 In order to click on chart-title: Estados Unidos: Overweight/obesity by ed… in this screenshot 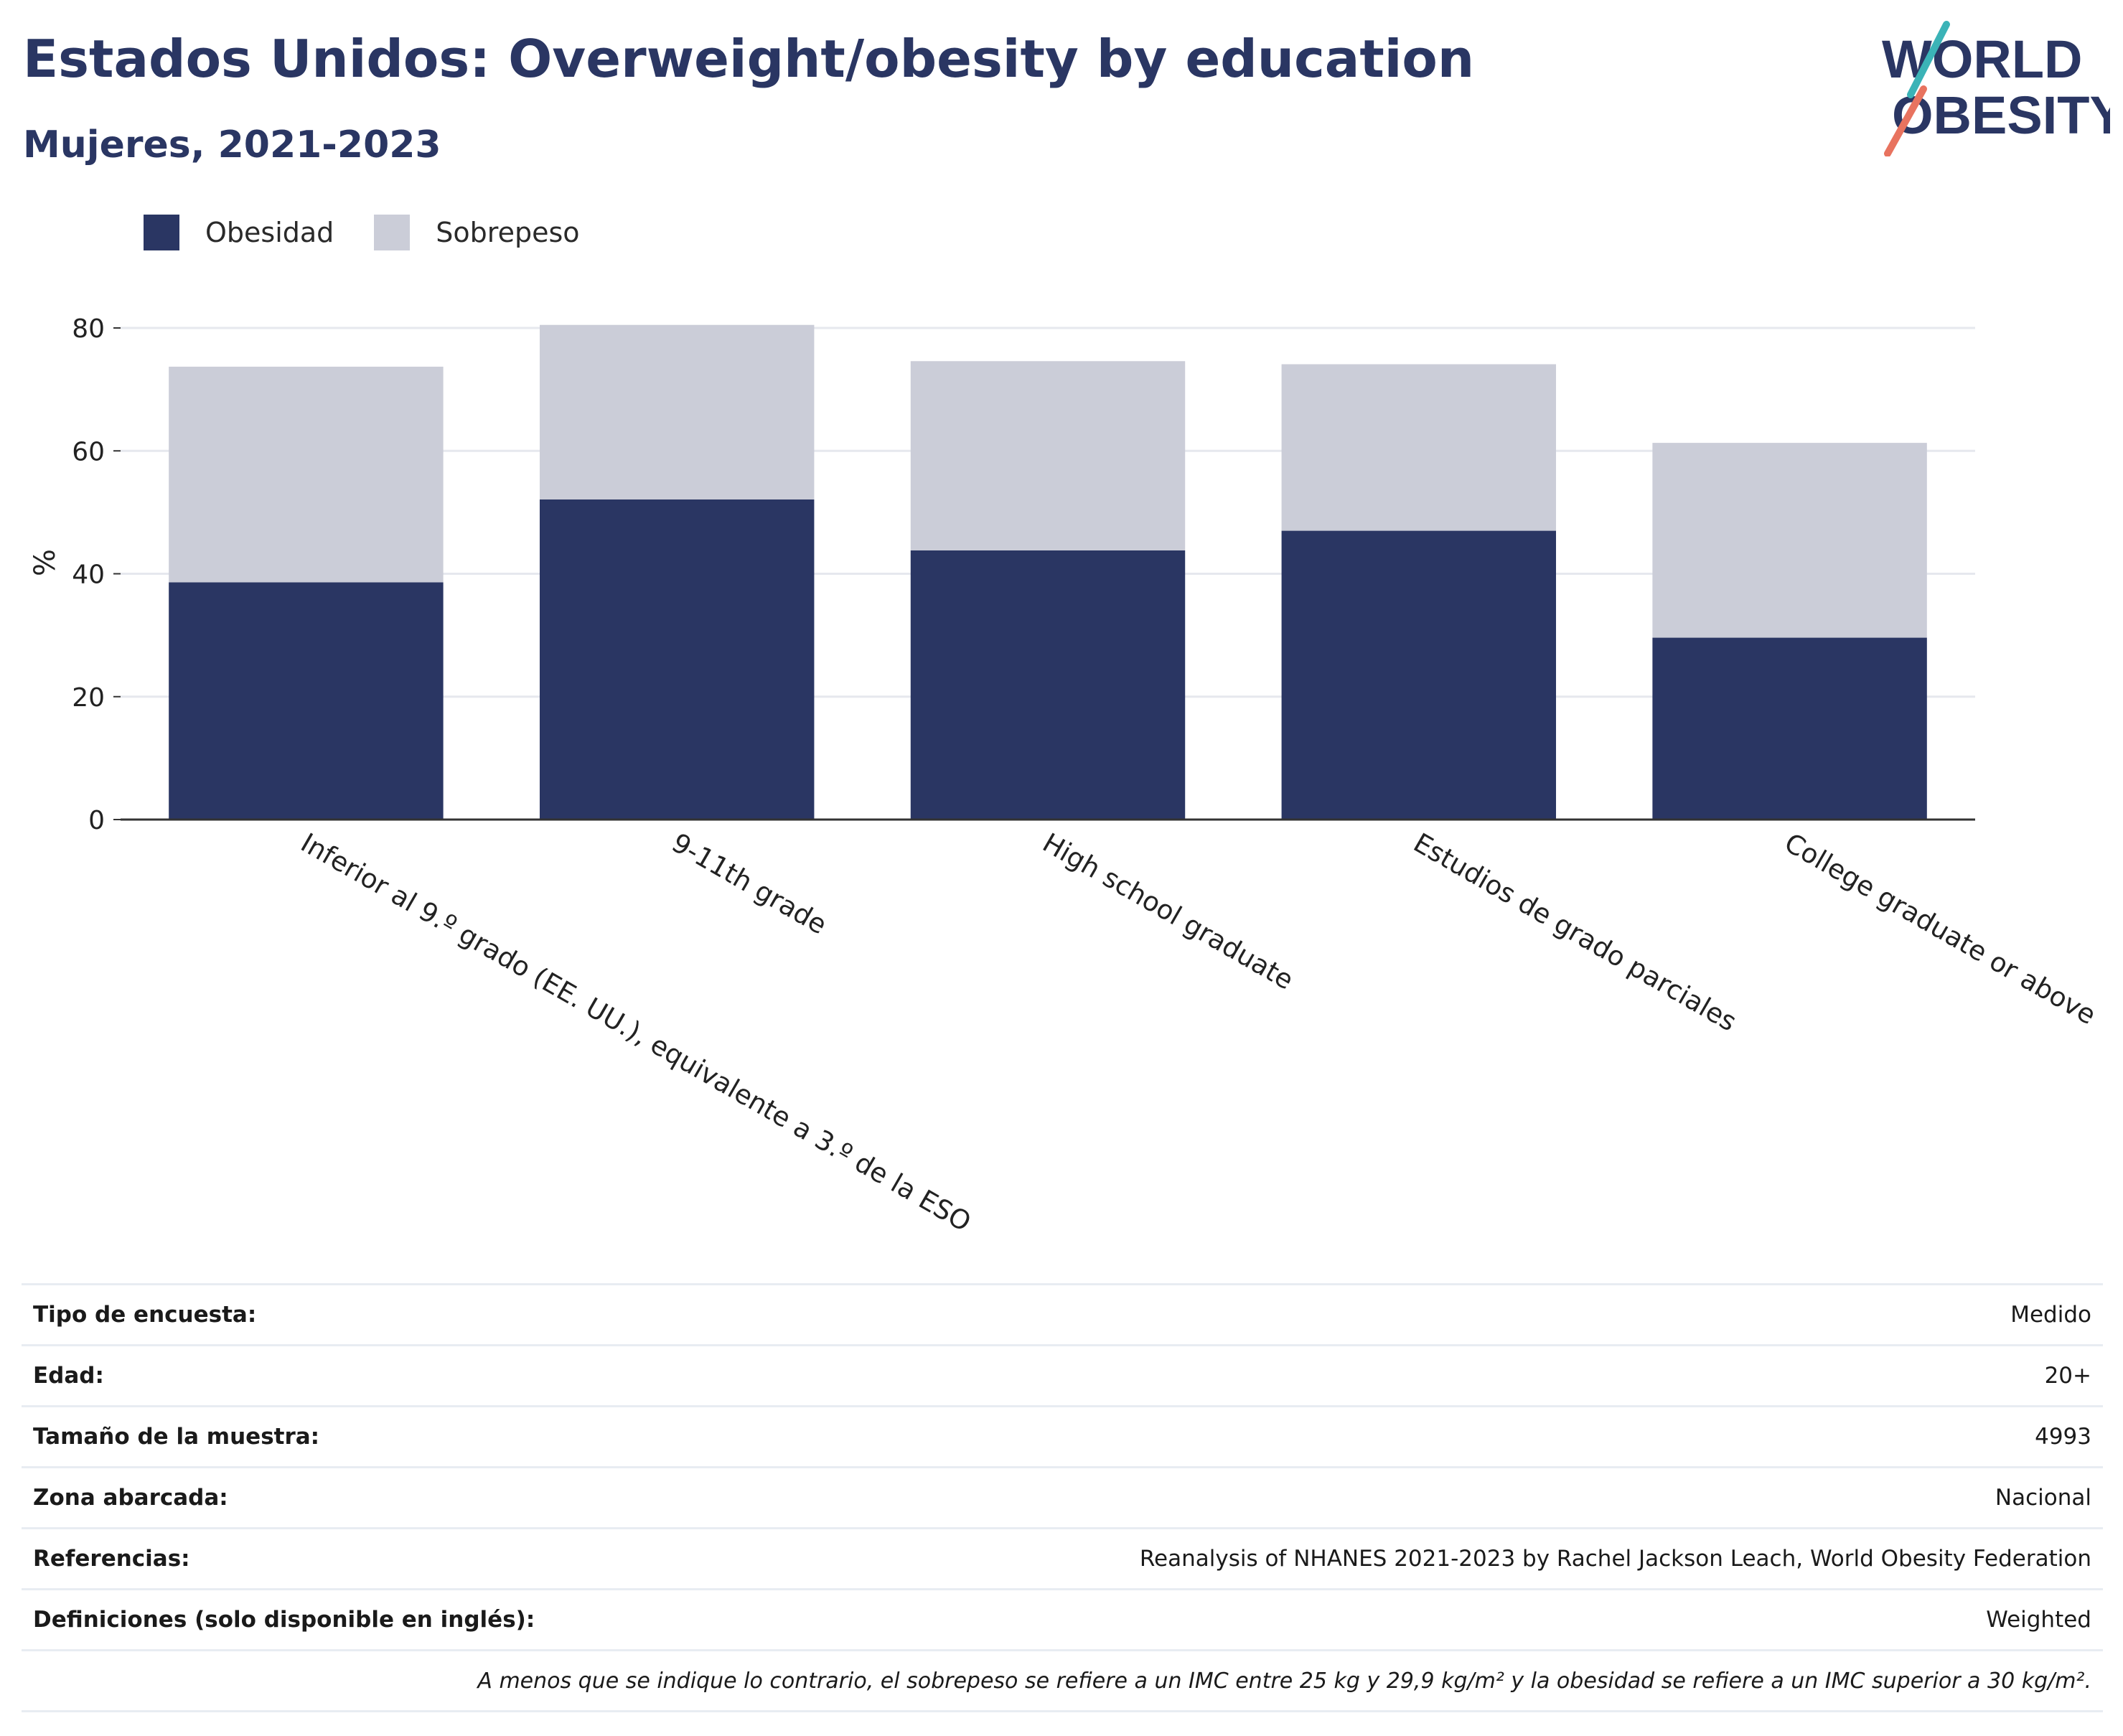, I will do `click(749, 59)`.